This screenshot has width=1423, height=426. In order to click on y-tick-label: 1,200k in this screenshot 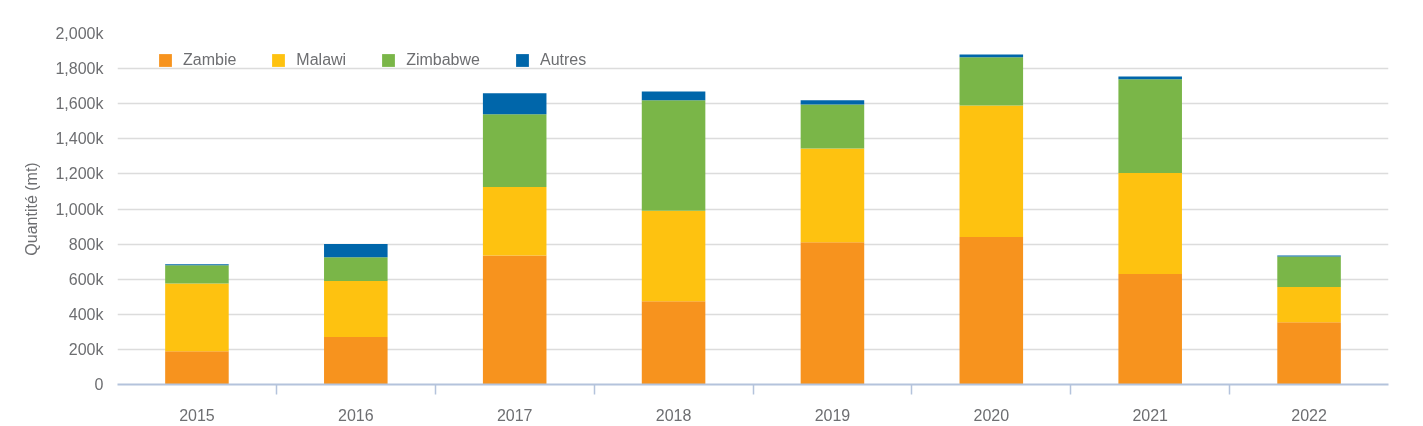, I will do `click(80, 174)`.